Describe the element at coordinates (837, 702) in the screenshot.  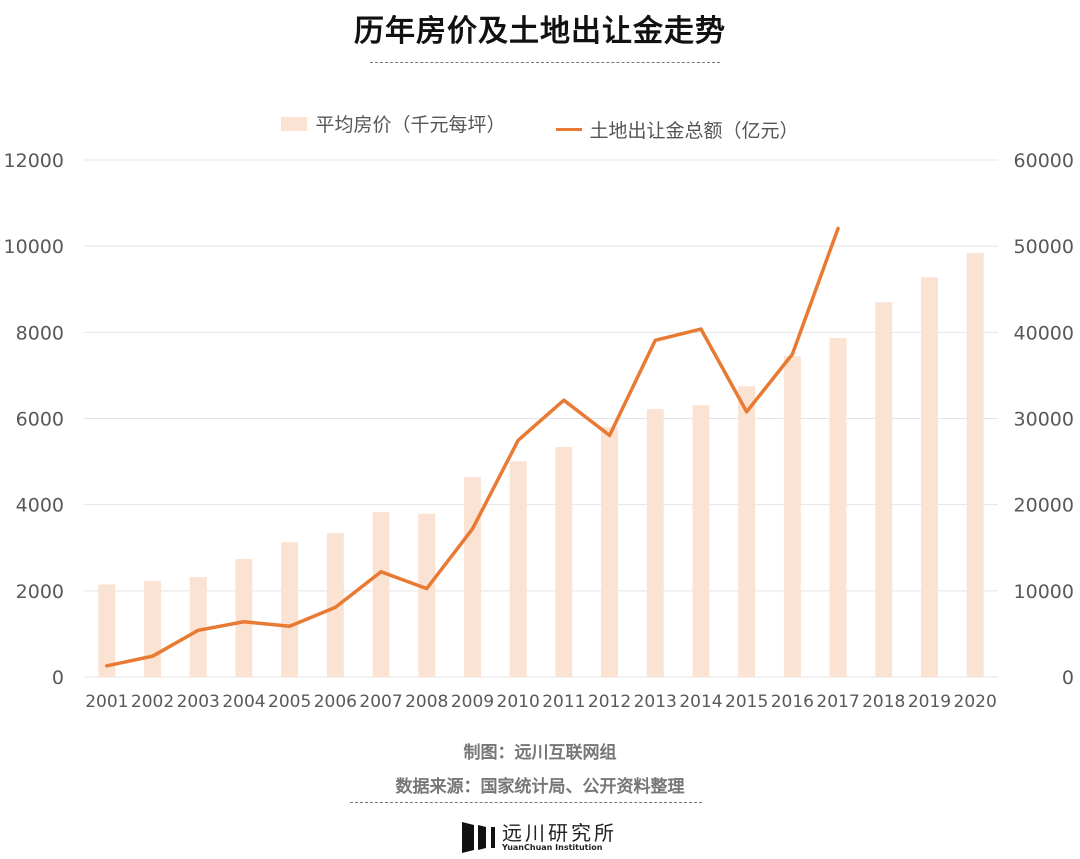
I see `x-tick-label: 2017` at that location.